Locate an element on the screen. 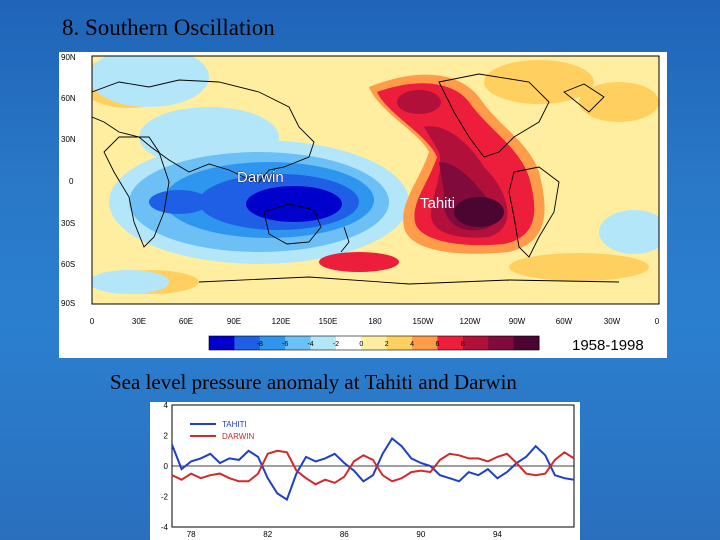  legend: TAHITI DARWIN is located at coordinates (222, 430).